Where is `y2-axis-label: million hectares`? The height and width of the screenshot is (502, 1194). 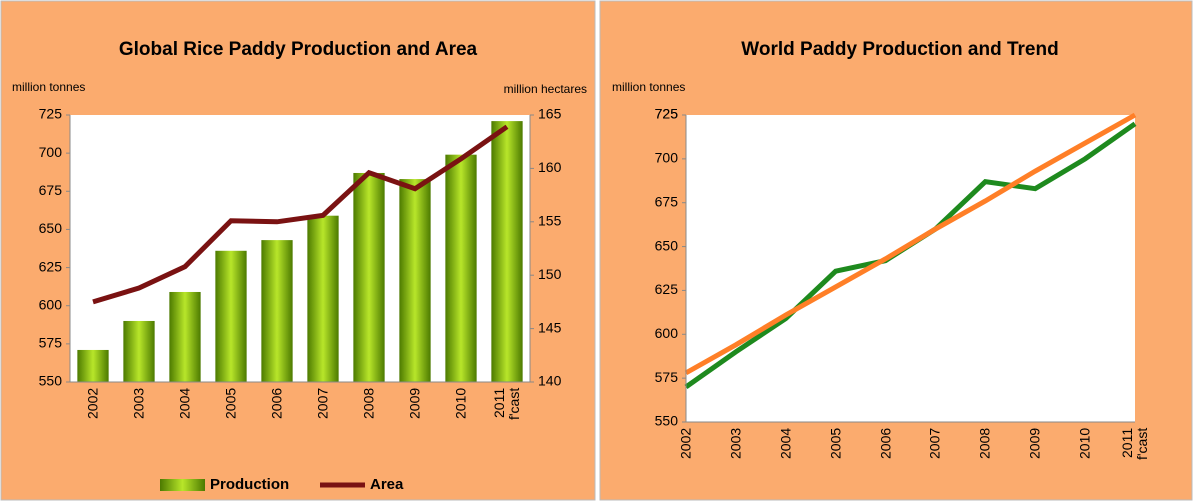 y2-axis-label: million hectares is located at coordinates (545, 89).